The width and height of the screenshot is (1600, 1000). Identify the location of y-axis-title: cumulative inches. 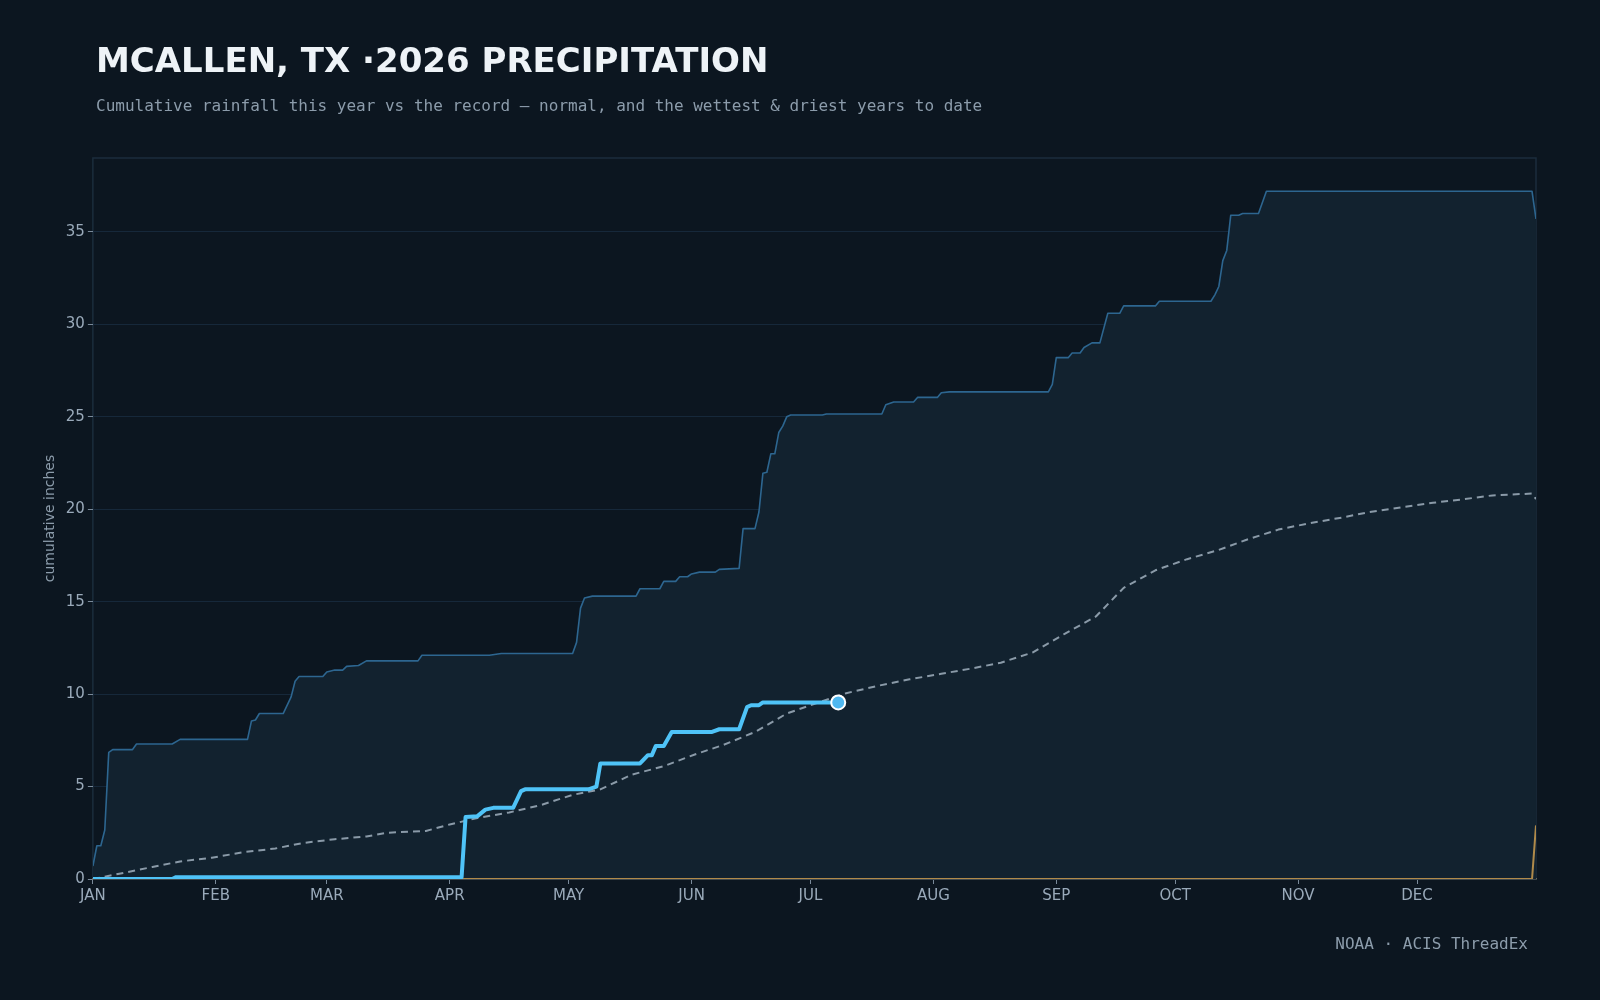
(49, 518).